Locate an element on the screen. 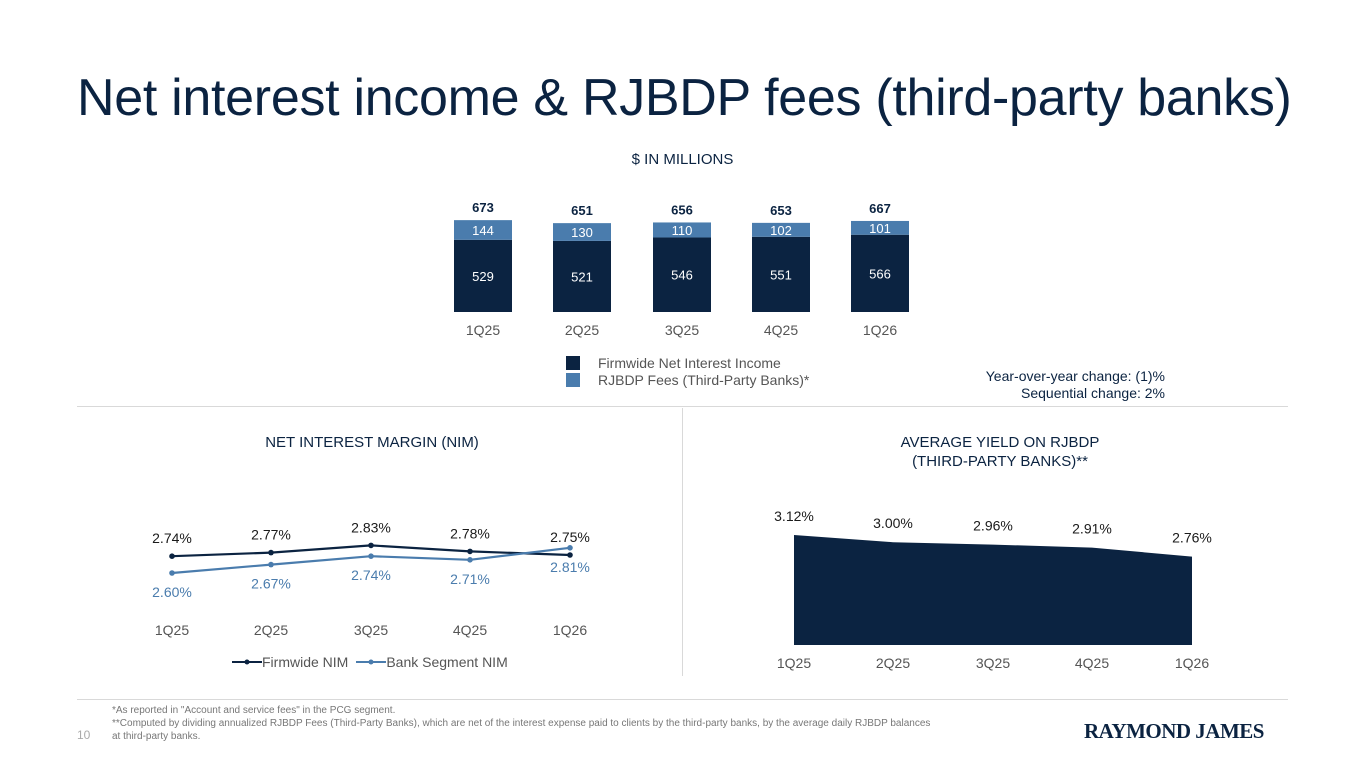 This screenshot has height=768, width=1365. yield-data-label: 2.91% is located at coordinates (1092, 529).